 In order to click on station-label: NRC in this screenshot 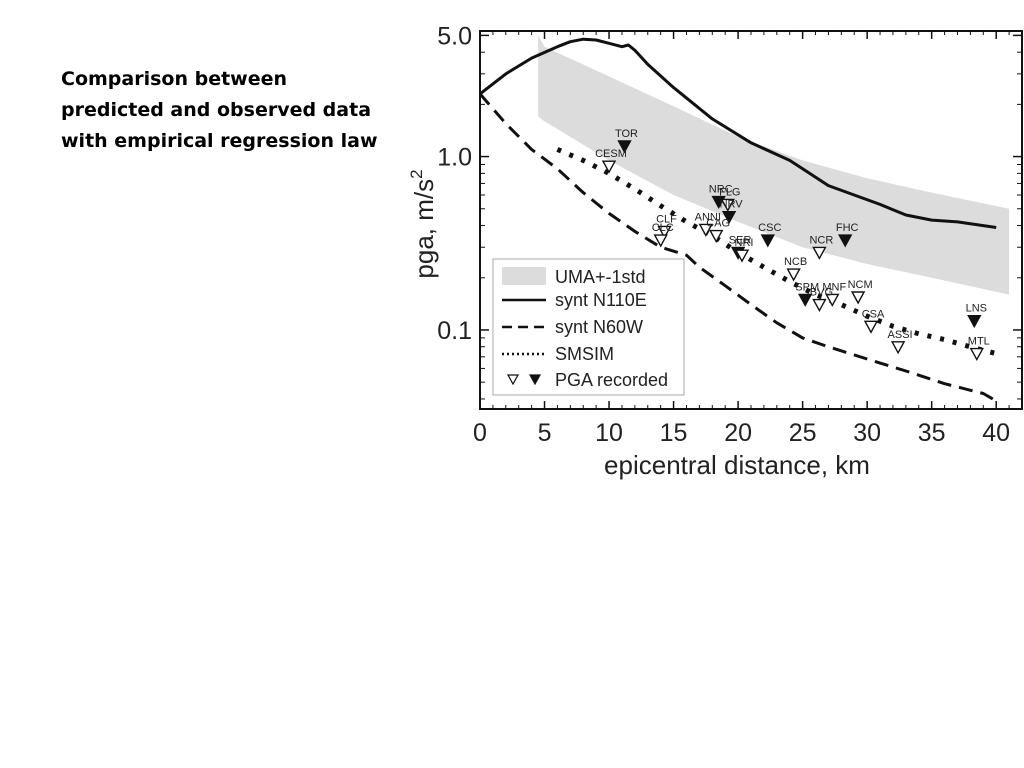, I will do `click(721, 190)`.